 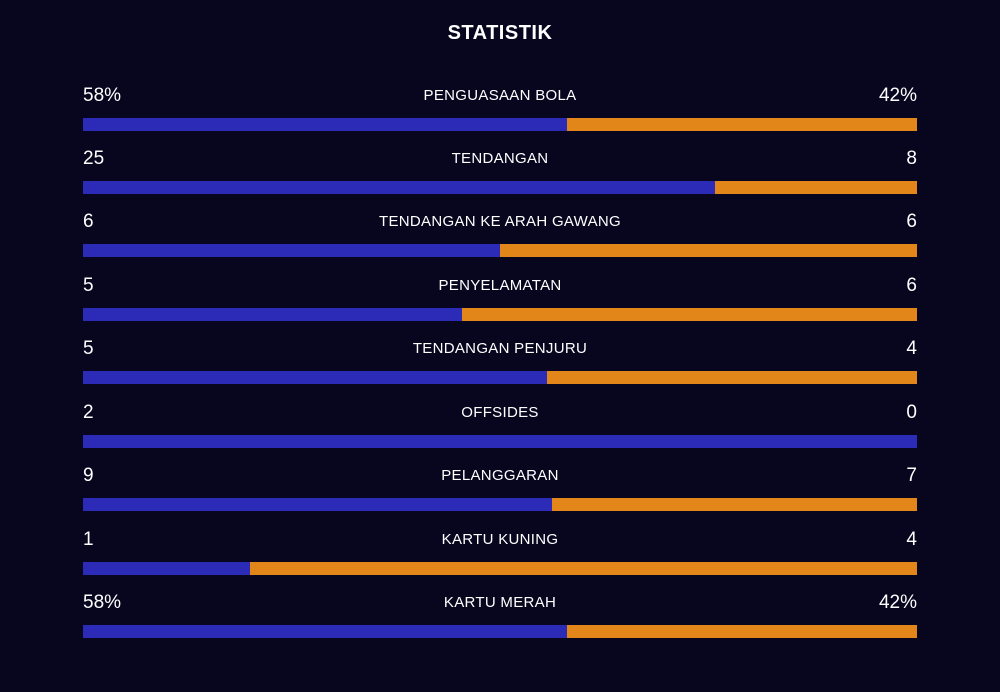 I want to click on stat-row-yellow-cards: 1 KARTU KUNING 4, so click(x=500, y=552).